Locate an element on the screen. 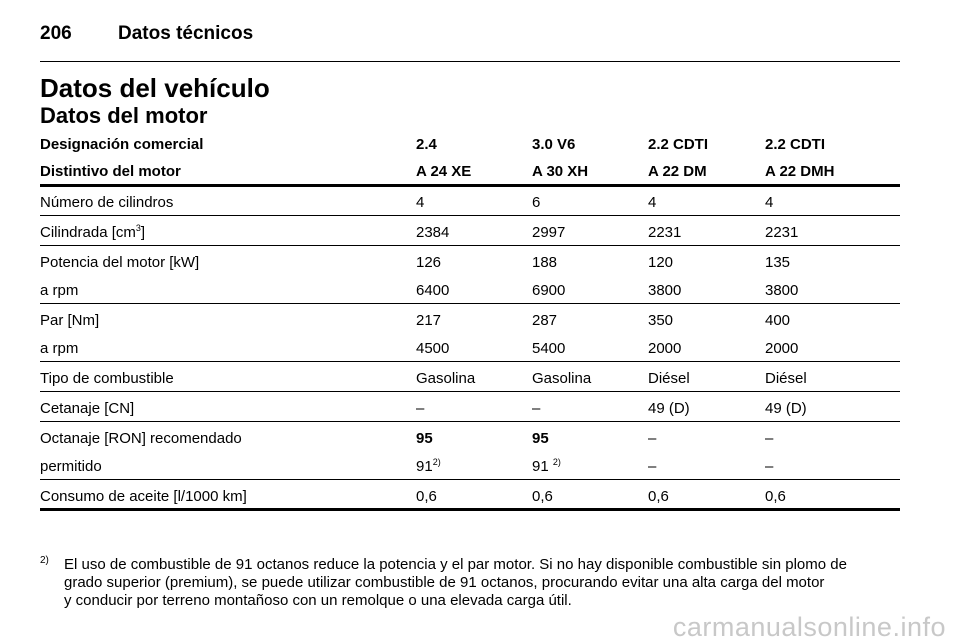  table-cell: 188 is located at coordinates (545, 262).